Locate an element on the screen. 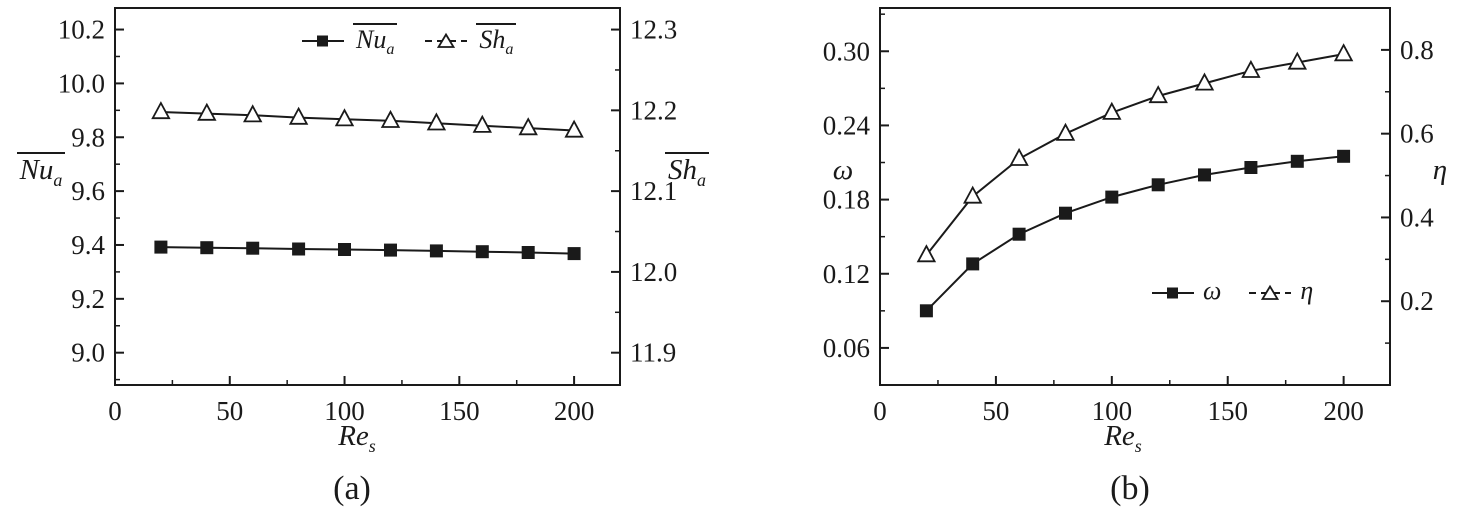 The image size is (1483, 522). legend-entry-sh: Sha is located at coordinates (470, 41).